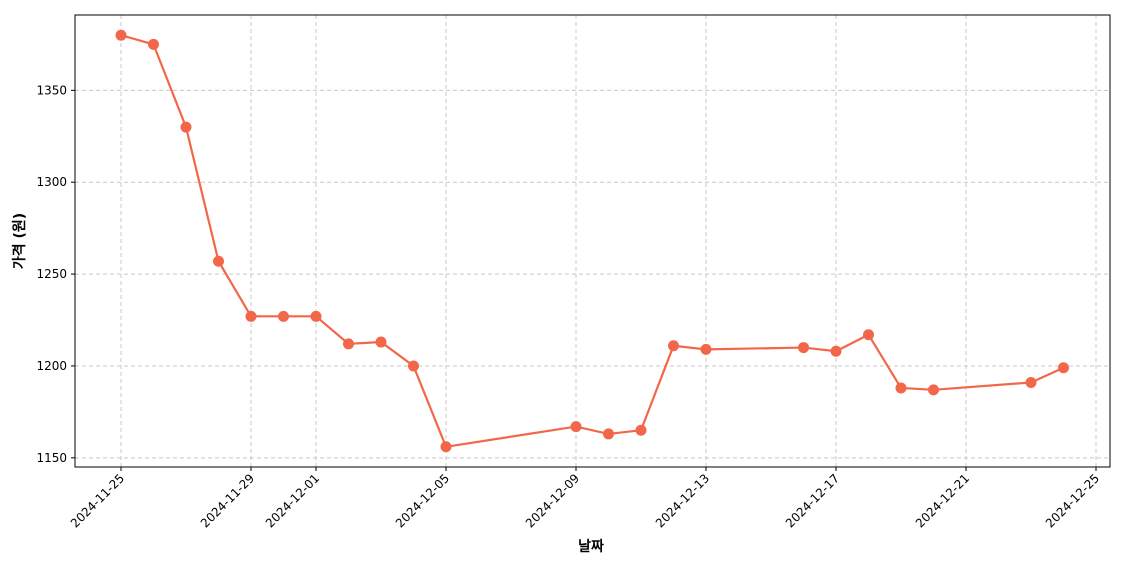  Describe the element at coordinates (51, 182) in the screenshot. I see `y-tick-label: 1300` at that location.